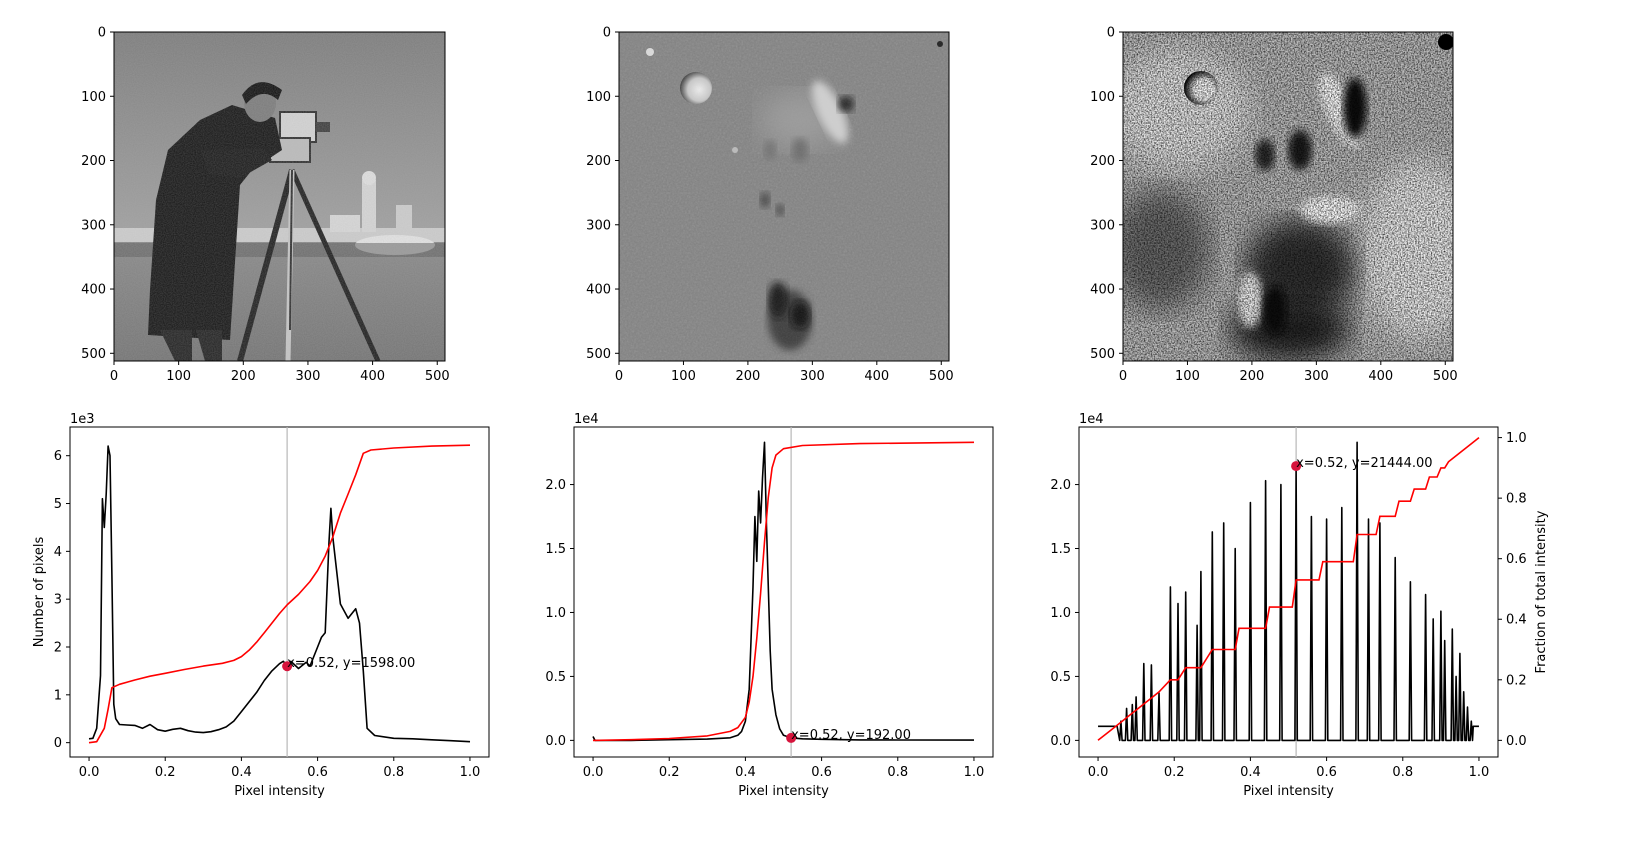 This screenshot has height=847, width=1633. What do you see at coordinates (593, 772) in the screenshot?
I see `hist2-xtick-label: 0.0` at bounding box center [593, 772].